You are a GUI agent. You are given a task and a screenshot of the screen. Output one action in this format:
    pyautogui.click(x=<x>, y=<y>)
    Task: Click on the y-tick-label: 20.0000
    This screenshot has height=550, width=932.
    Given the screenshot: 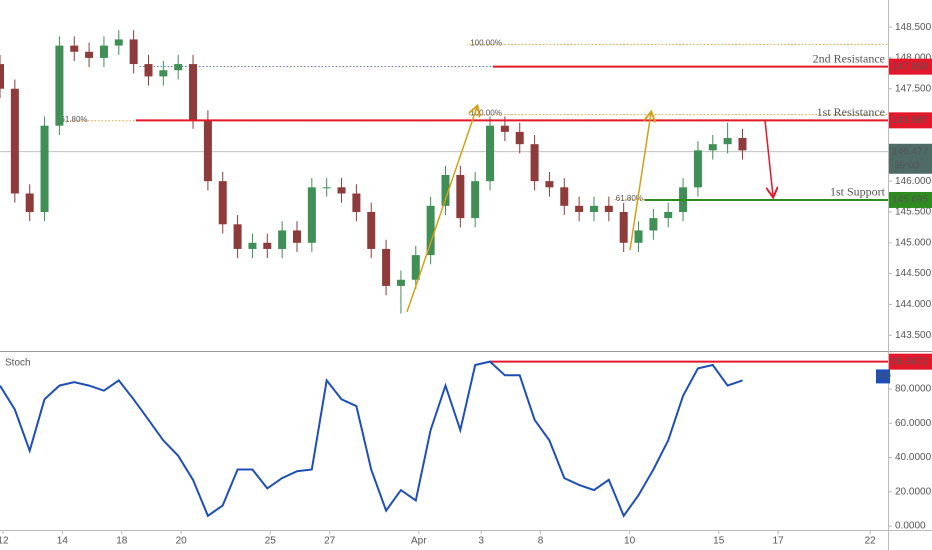 What is the action you would take?
    pyautogui.click(x=913, y=491)
    